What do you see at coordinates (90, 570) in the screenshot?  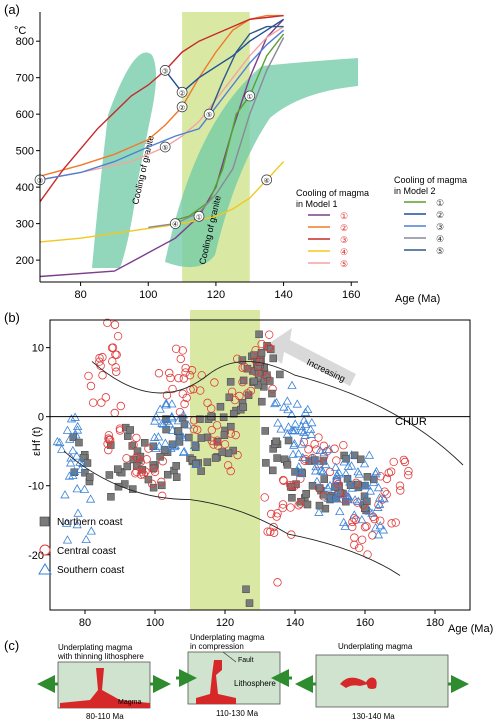 I see `legend-southern-label: Southern coast` at bounding box center [90, 570].